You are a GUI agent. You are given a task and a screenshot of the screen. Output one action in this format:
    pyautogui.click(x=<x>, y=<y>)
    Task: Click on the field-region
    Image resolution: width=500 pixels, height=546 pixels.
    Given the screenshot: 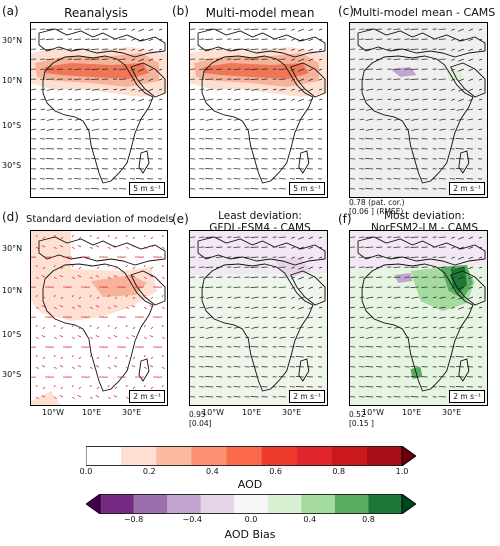 What is the action you would take?
    pyautogui.click(x=97, y=71)
    